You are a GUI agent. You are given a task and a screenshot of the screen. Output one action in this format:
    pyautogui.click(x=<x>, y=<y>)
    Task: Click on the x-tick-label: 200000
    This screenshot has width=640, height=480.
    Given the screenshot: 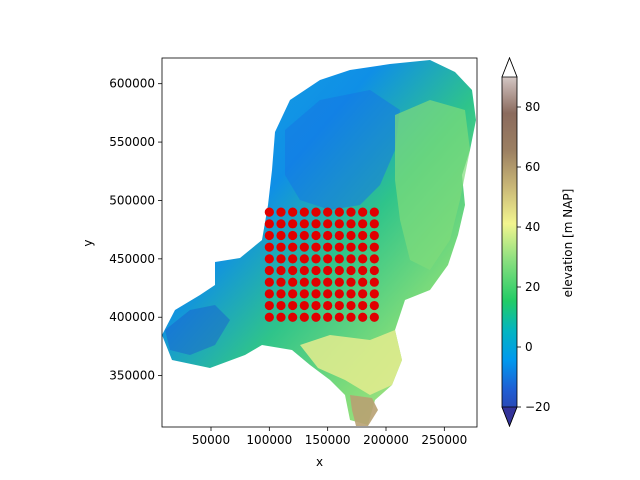 What is the action you would take?
    pyautogui.click(x=386, y=440)
    